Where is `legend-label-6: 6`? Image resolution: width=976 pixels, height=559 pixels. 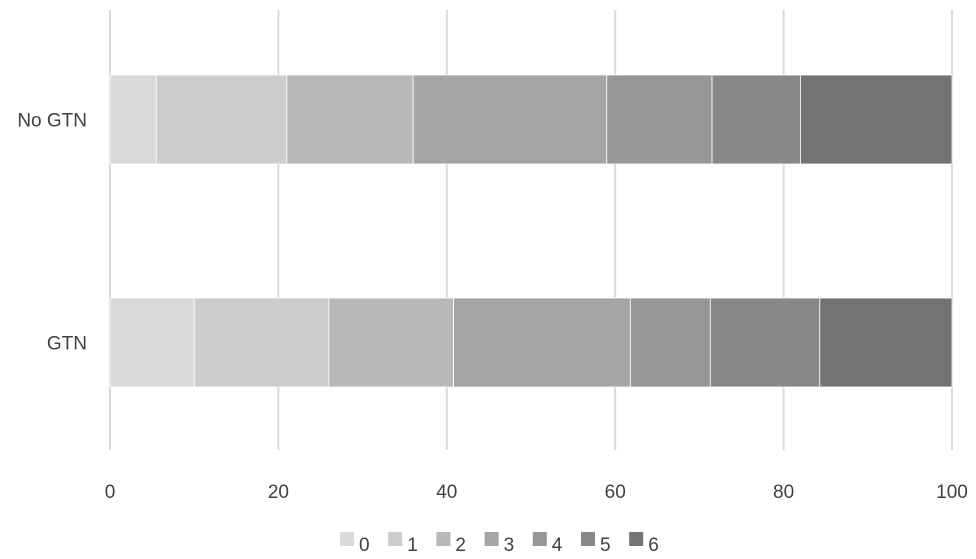 legend-label-6: 6 is located at coordinates (653, 545).